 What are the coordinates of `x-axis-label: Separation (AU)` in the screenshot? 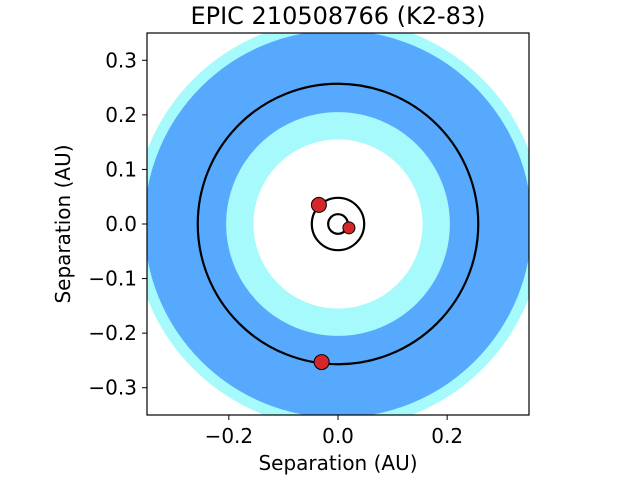 It's located at (337, 463).